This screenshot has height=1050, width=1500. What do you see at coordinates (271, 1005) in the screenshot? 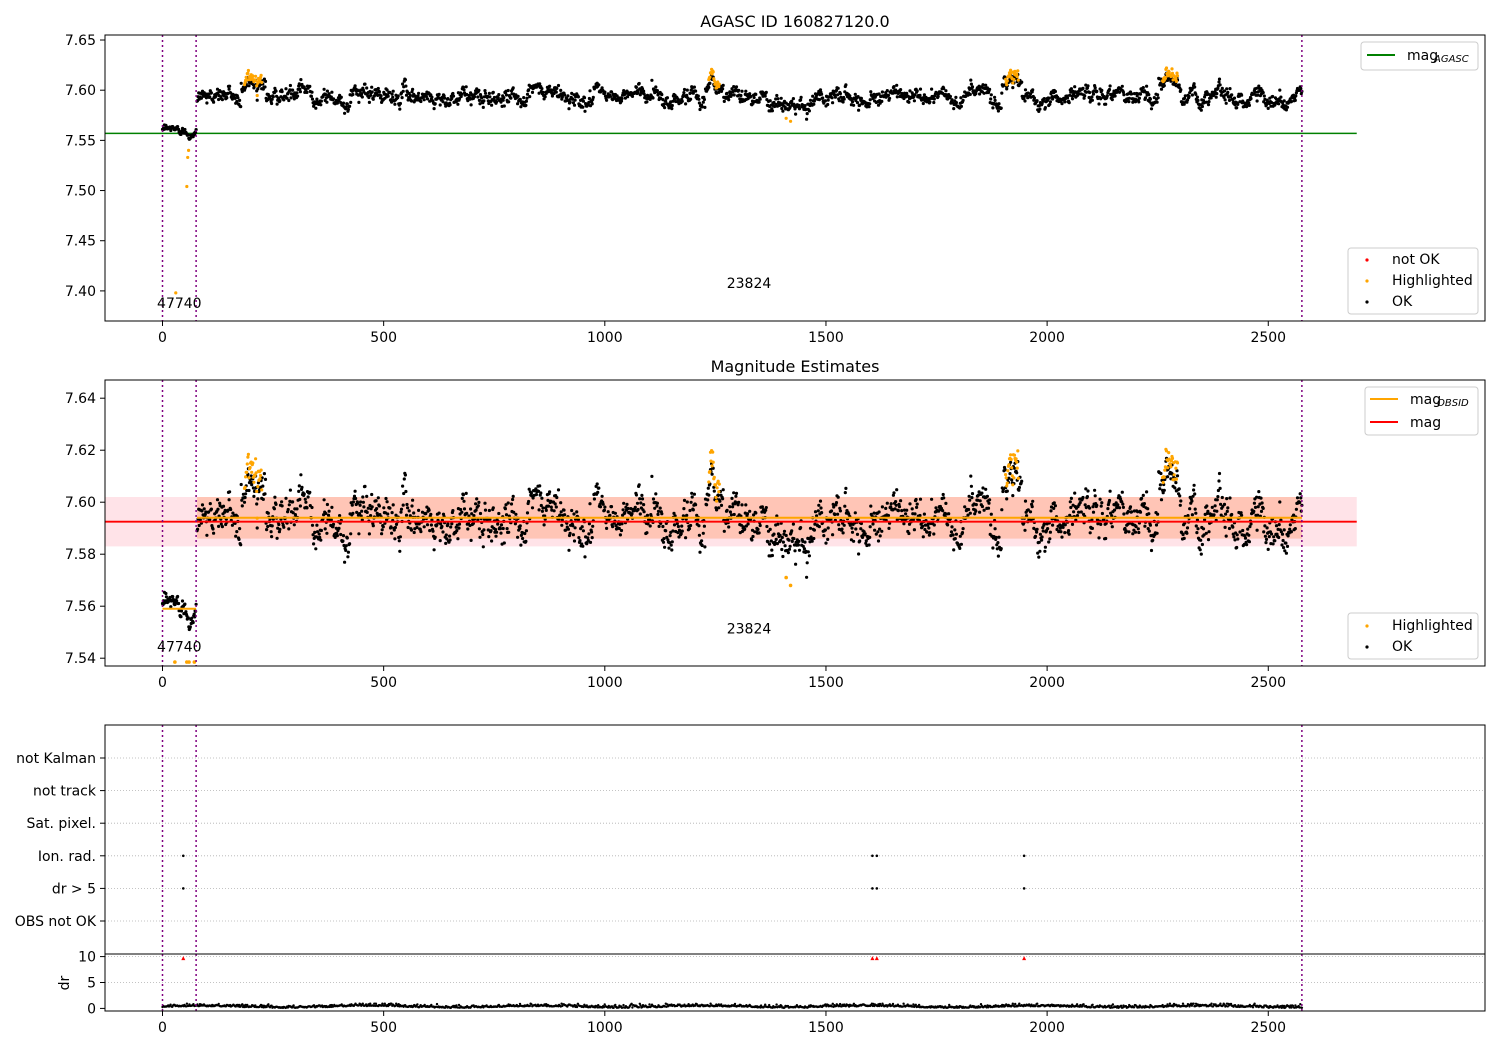
I see `dr-point` at bounding box center [271, 1005].